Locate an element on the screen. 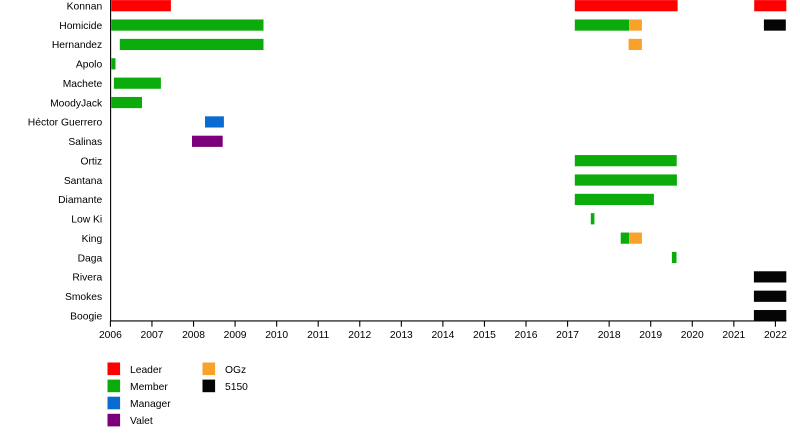 Image resolution: width=800 pixels, height=440 pixels. svg-text: MoodyJack is located at coordinates (76, 103).